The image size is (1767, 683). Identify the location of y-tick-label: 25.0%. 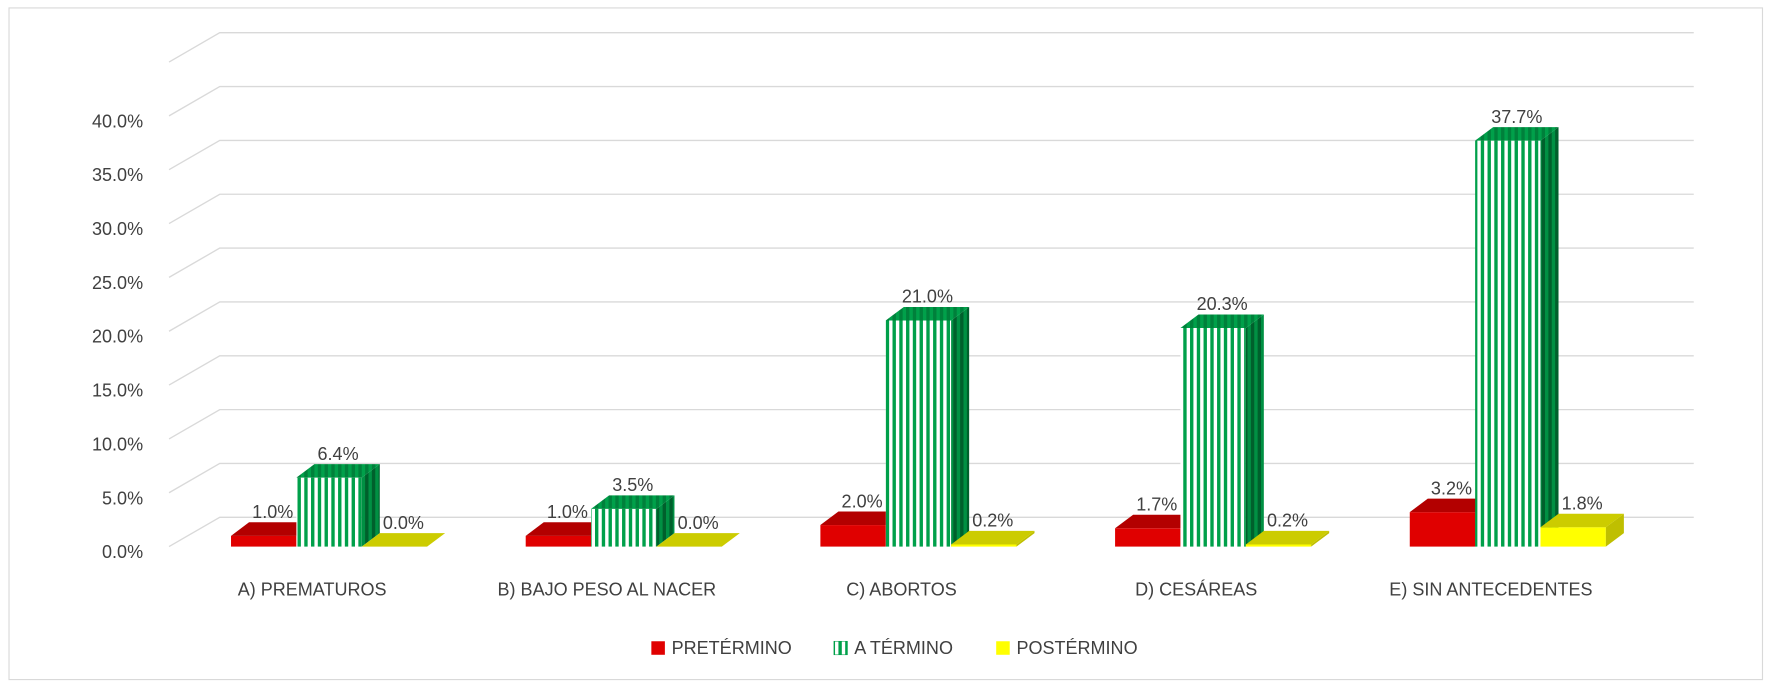
(117, 283).